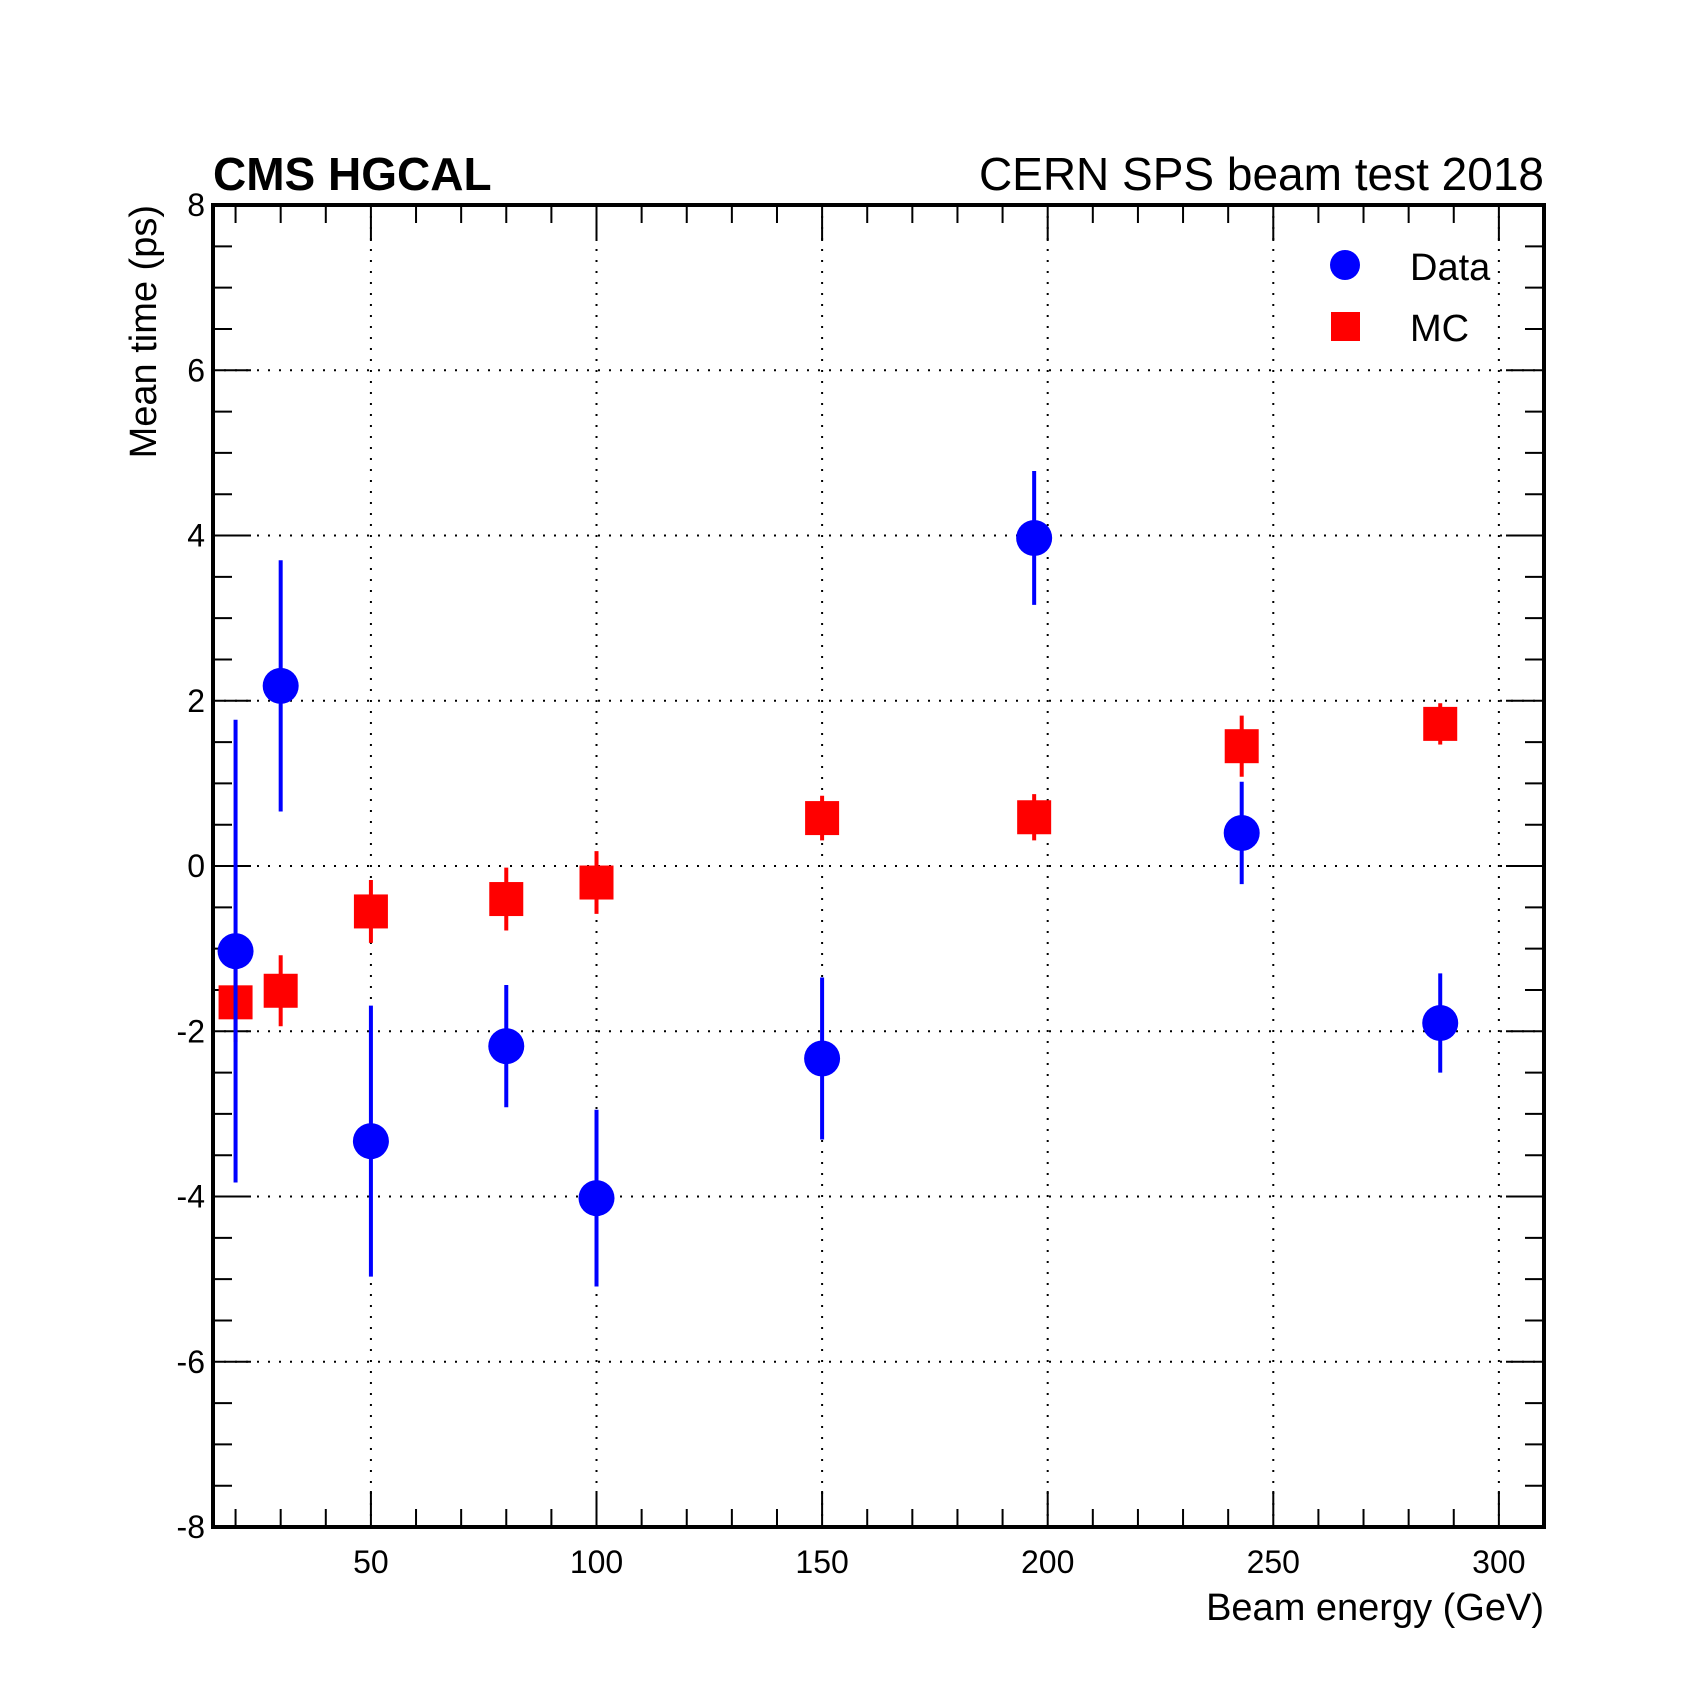  What do you see at coordinates (352, 174) in the screenshot?
I see `header-left-label: CMS HGCAL` at bounding box center [352, 174].